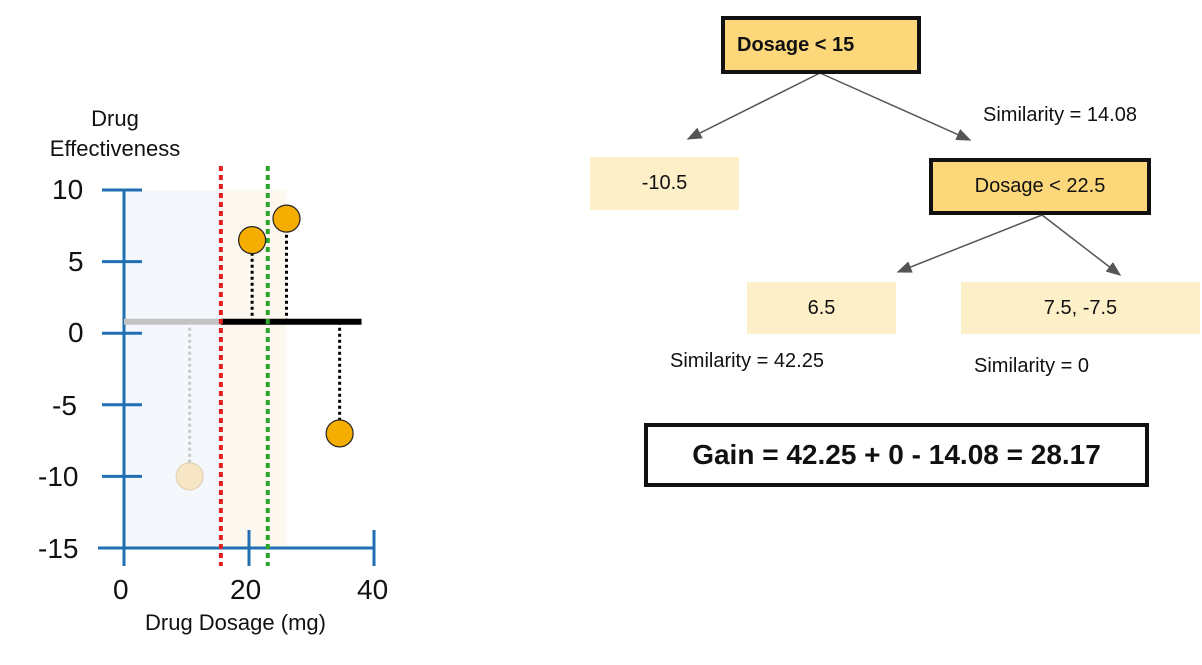 The height and width of the screenshot is (665, 1202). What do you see at coordinates (747, 361) in the screenshot?
I see `similarity-right-left: Similarity = 42.25` at bounding box center [747, 361].